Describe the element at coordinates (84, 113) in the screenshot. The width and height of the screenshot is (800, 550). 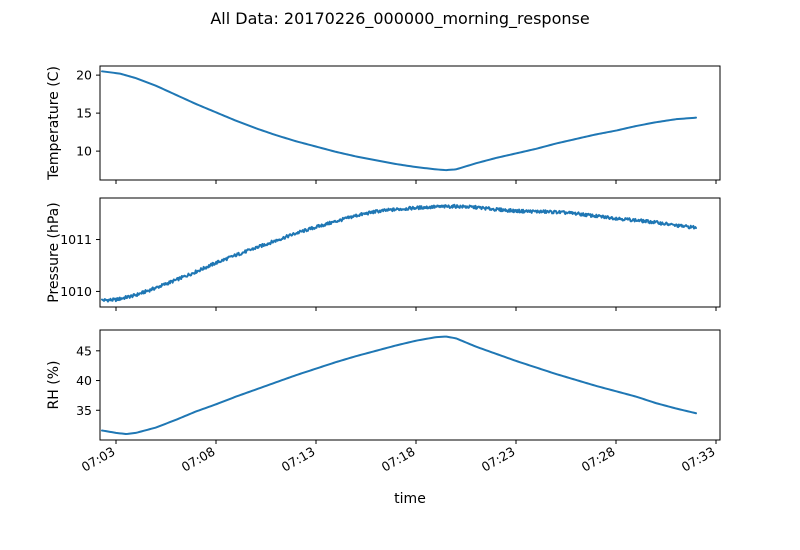
I see `y-tick-label: 15` at that location.